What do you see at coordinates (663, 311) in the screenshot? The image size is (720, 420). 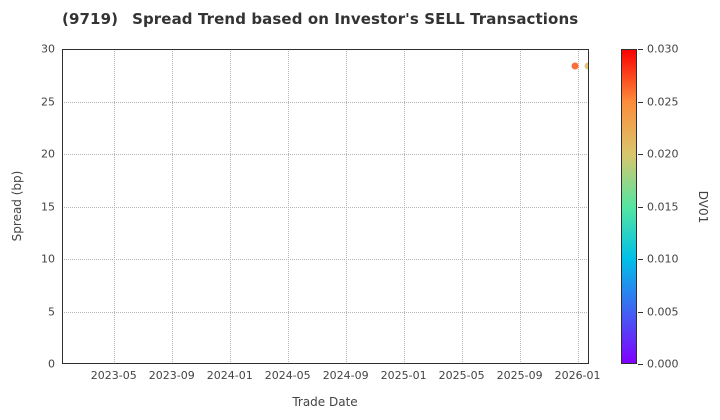 I see `colorbar-tick-label: 0.005` at bounding box center [663, 311].